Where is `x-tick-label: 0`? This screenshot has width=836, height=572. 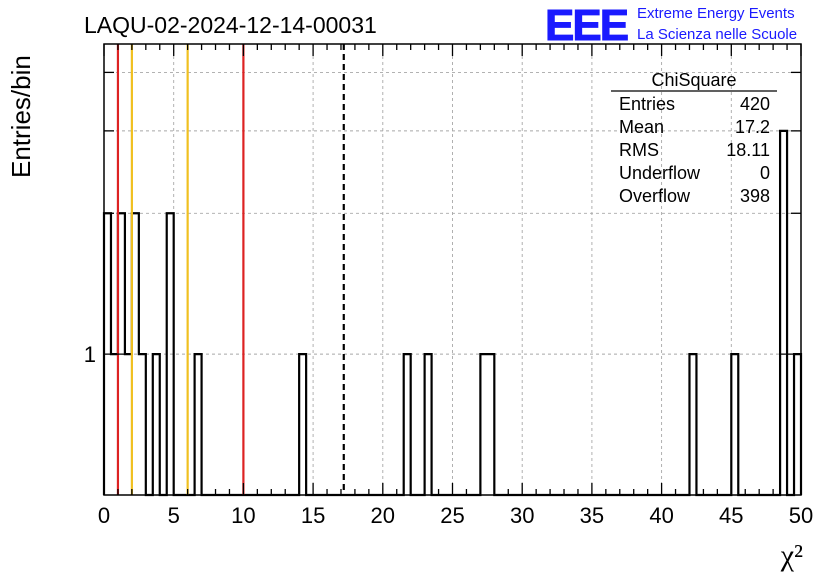 x-tick-label: 0 is located at coordinates (104, 515).